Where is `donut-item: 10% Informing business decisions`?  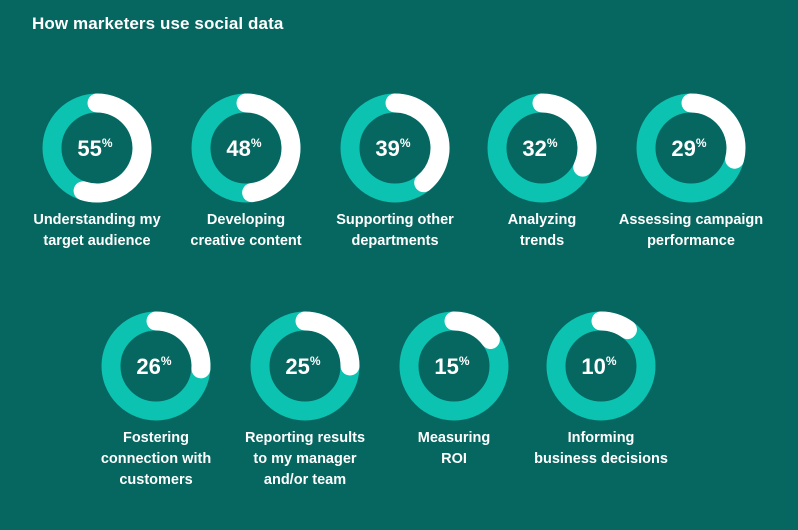
donut-item: 10% Informing business decisions is located at coordinates (601, 390).